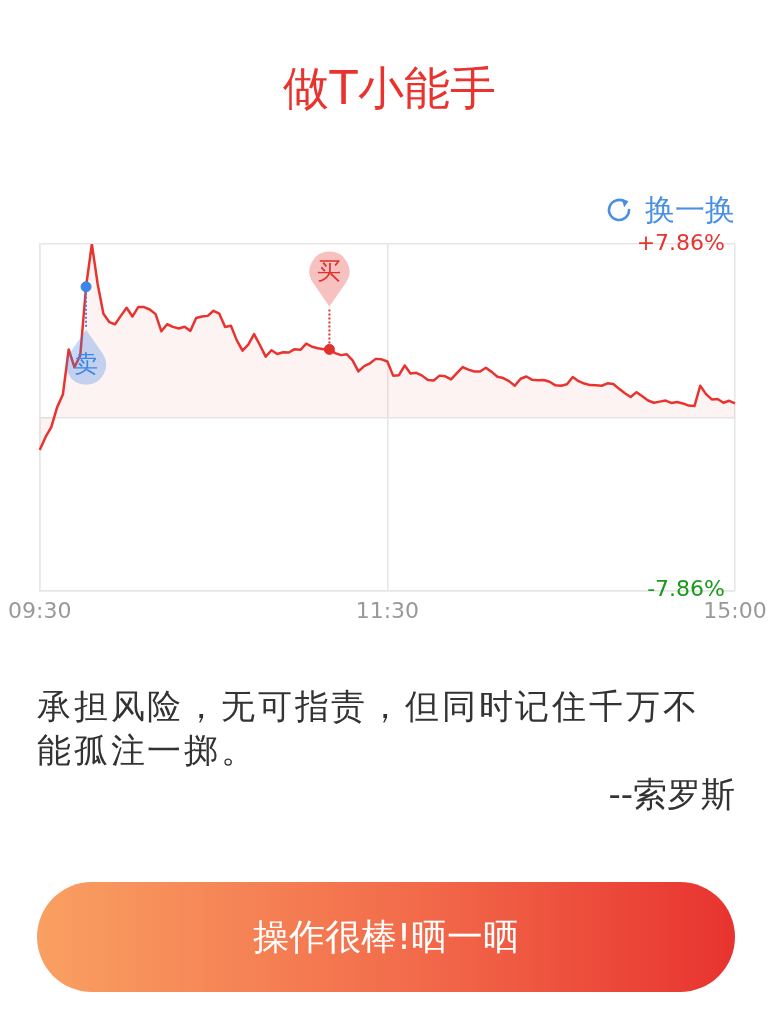 The image size is (779, 1024). Describe the element at coordinates (386, 937) in the screenshot. I see `share-button: 操作很棒!晒一晒` at that location.